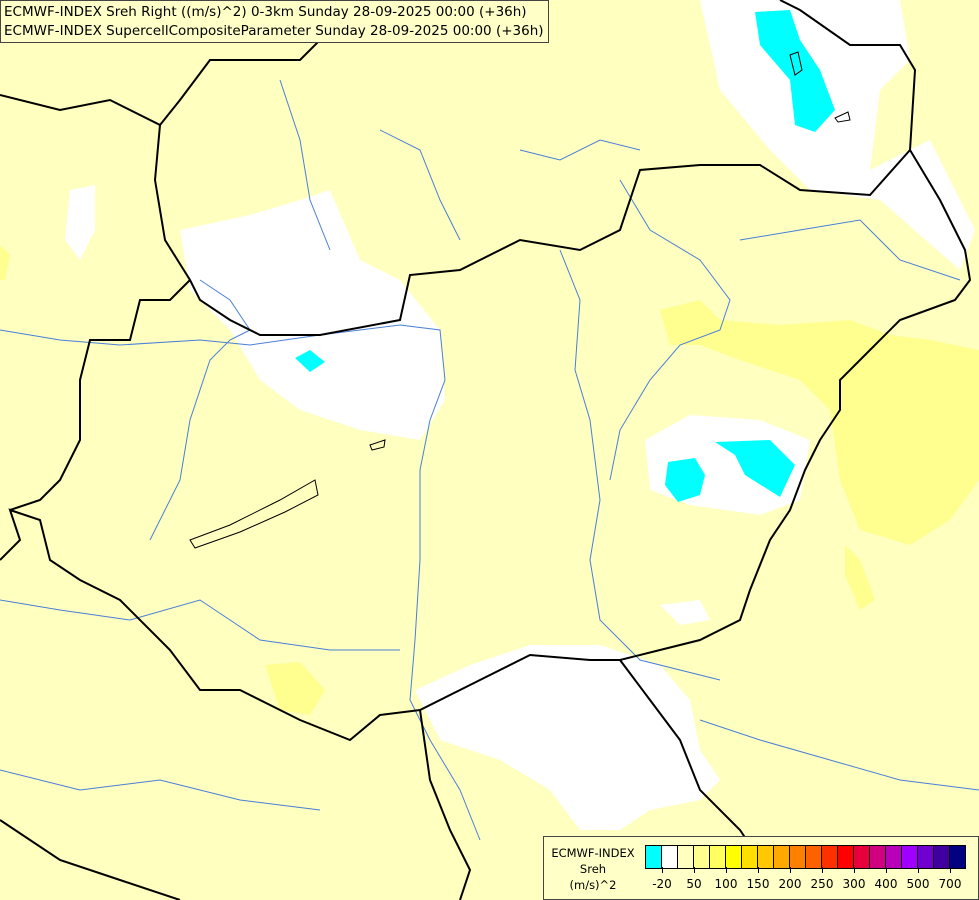  I want to click on legend-tick-label: 700, so click(950, 884).